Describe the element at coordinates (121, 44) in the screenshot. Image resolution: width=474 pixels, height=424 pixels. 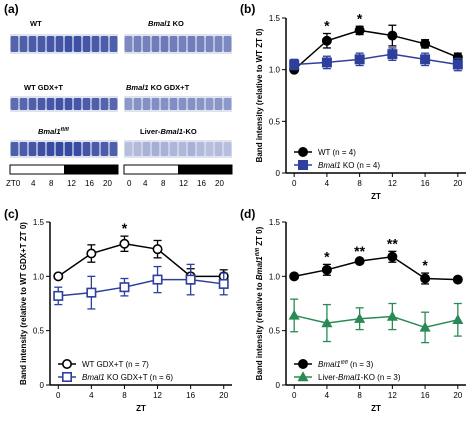
I see `blot-wt-bmal1ko` at that location.